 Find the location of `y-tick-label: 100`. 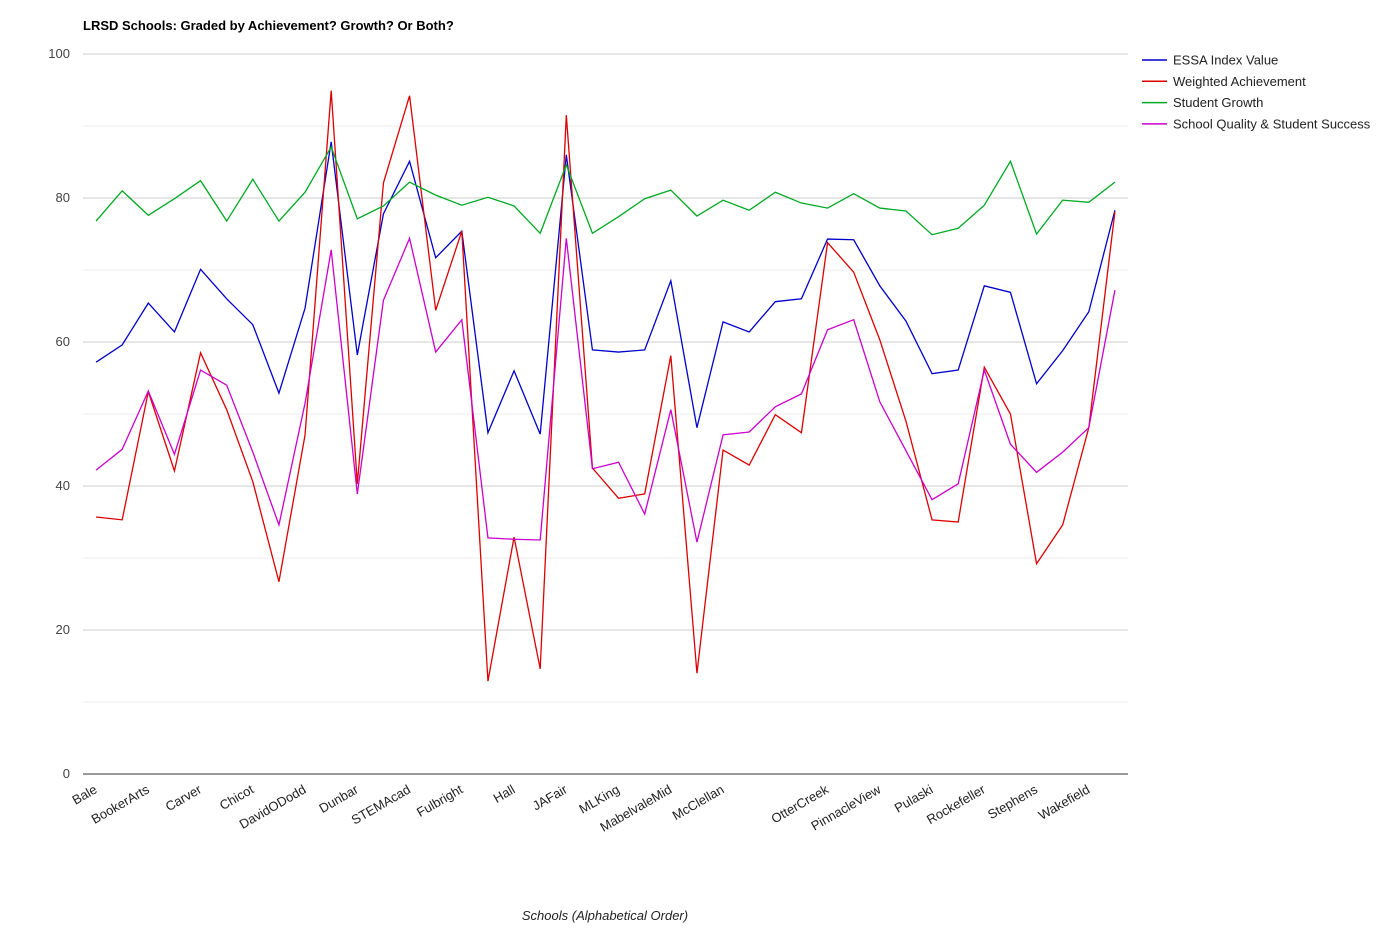

y-tick-label: 100 is located at coordinates (59, 53).